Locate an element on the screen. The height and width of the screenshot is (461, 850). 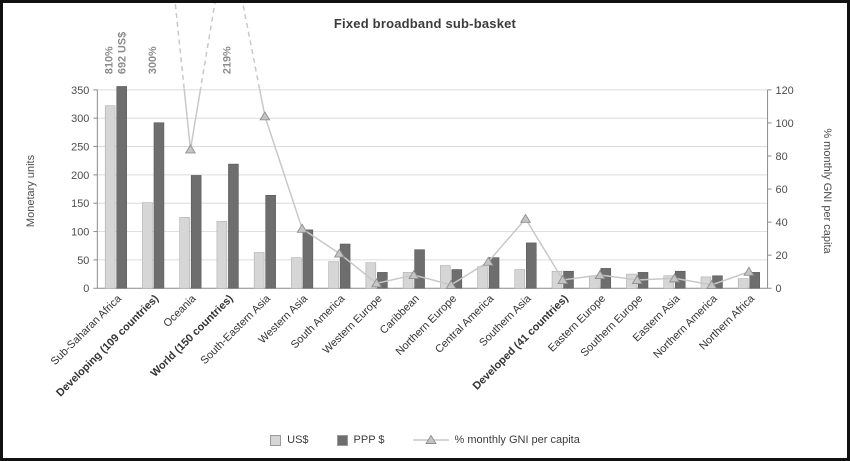
category-label: South-Eastern Asia is located at coordinates (235, 329).